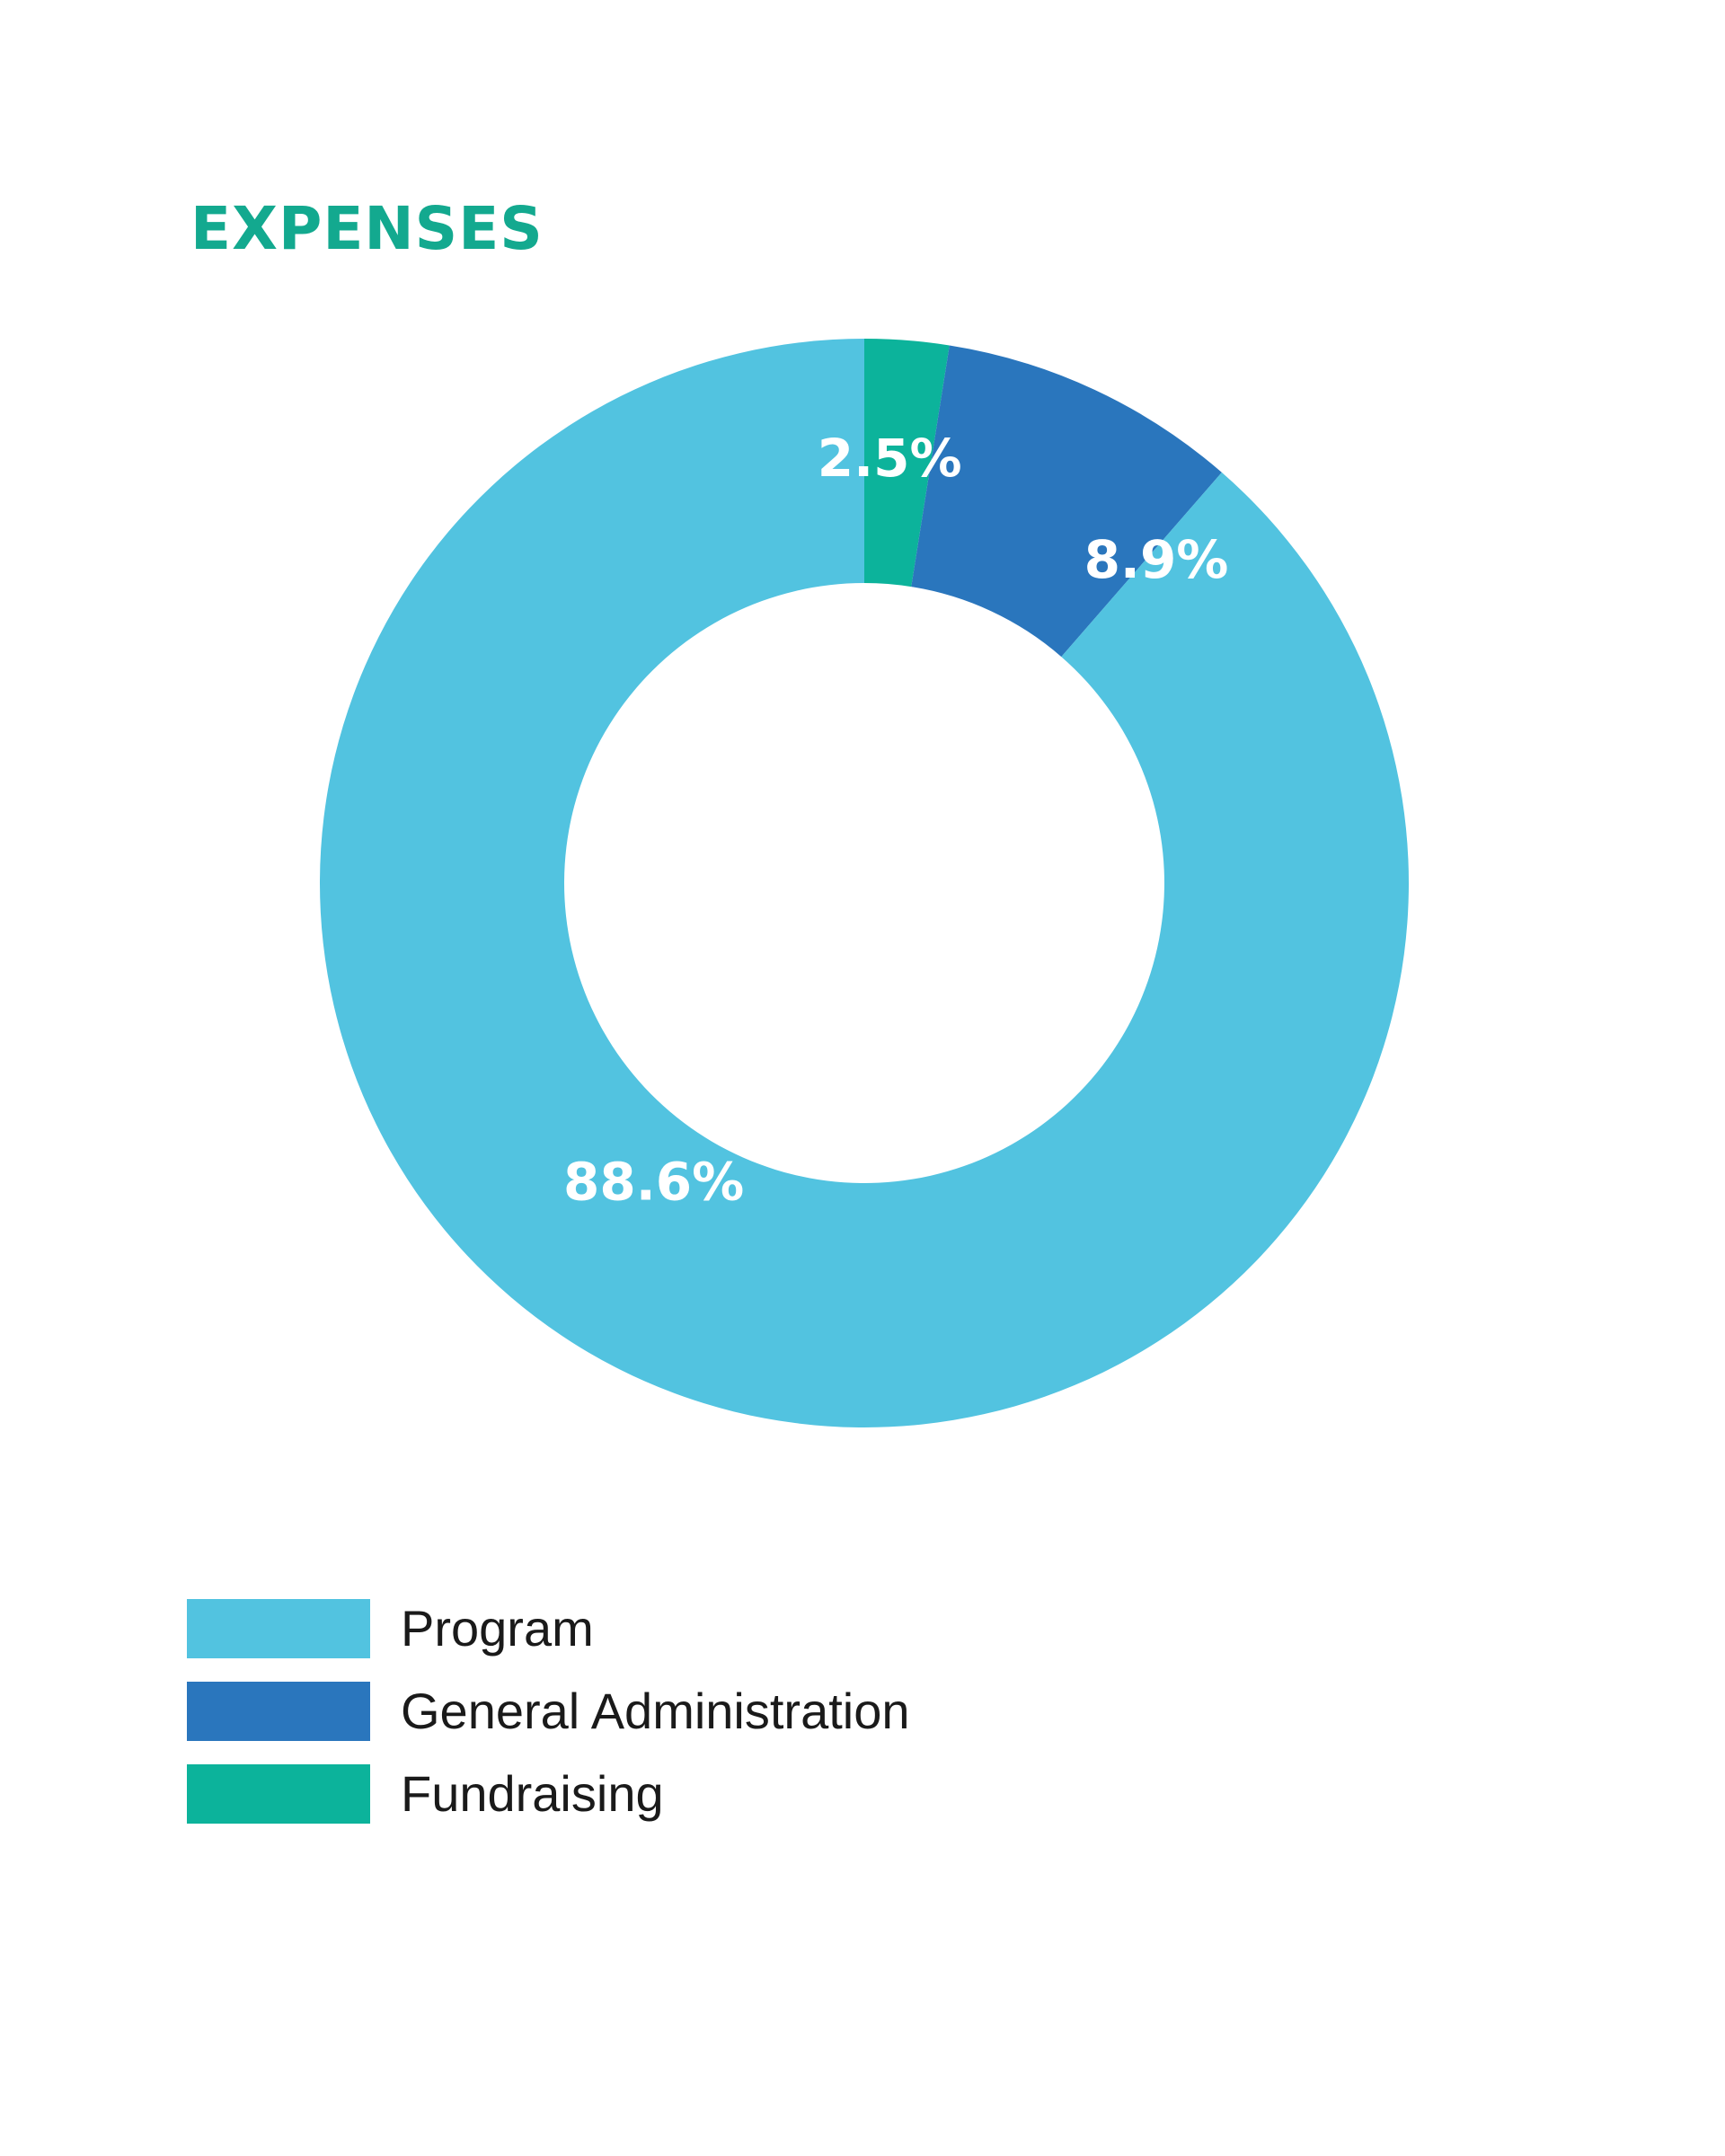  Describe the element at coordinates (895, 821) in the screenshot. I see `donut-slice-labels: 2.5% 8.9% 88.6%` at that location.